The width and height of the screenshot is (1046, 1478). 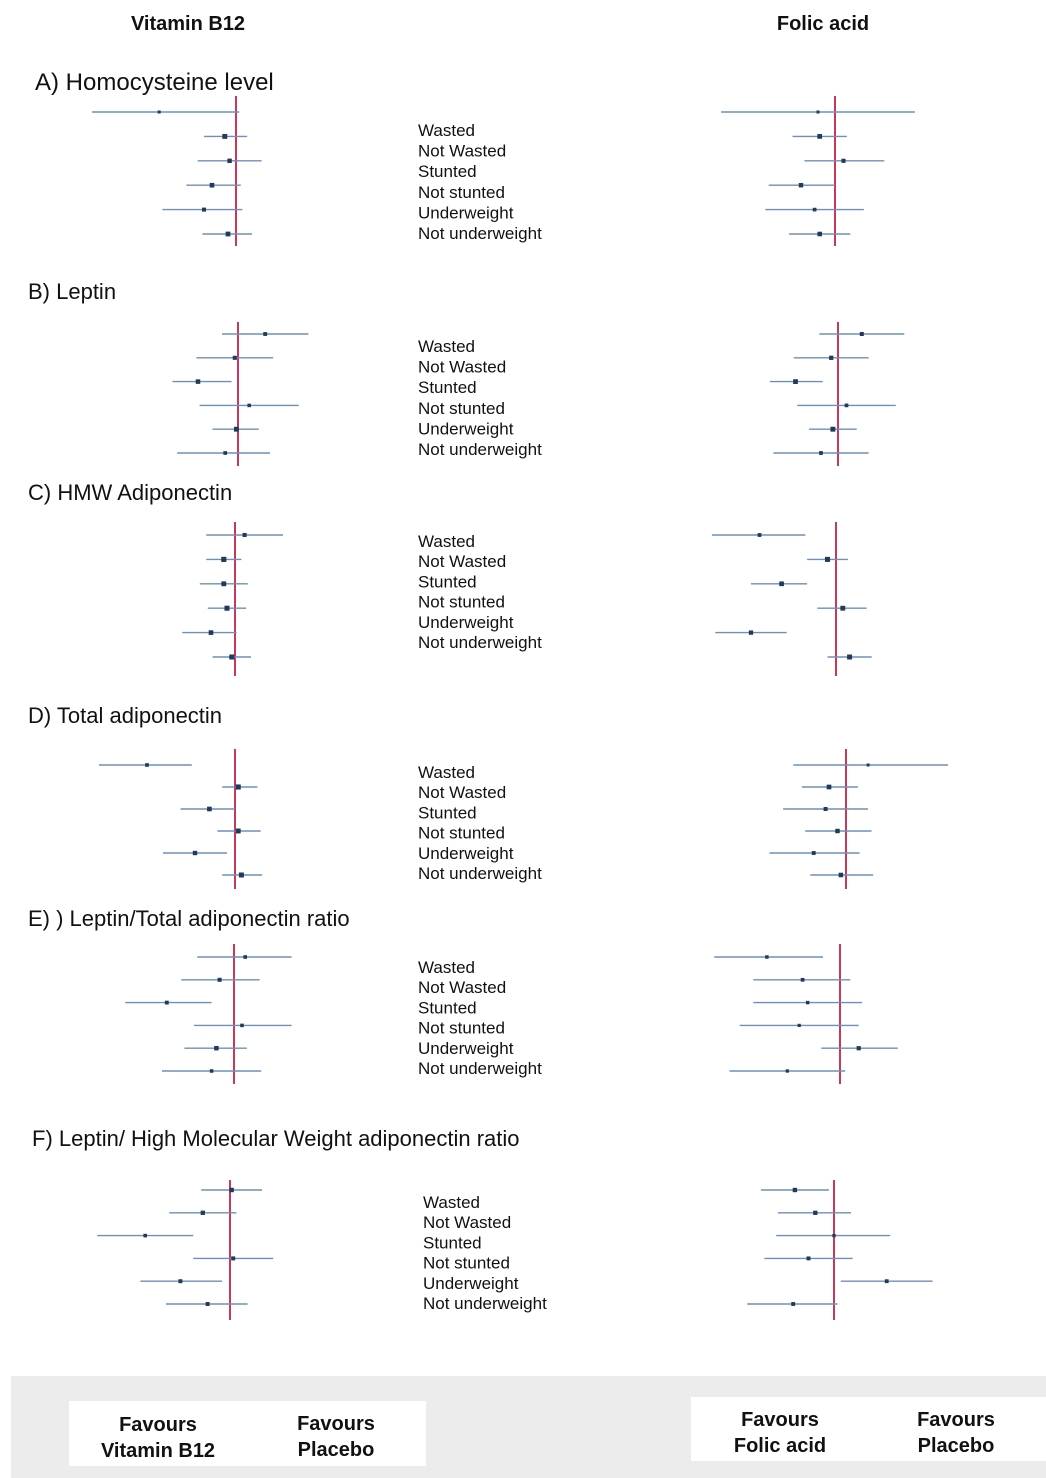 What do you see at coordinates (336, 1437) in the screenshot?
I see `legend-favours-placebo-left: Favours Placebo` at bounding box center [336, 1437].